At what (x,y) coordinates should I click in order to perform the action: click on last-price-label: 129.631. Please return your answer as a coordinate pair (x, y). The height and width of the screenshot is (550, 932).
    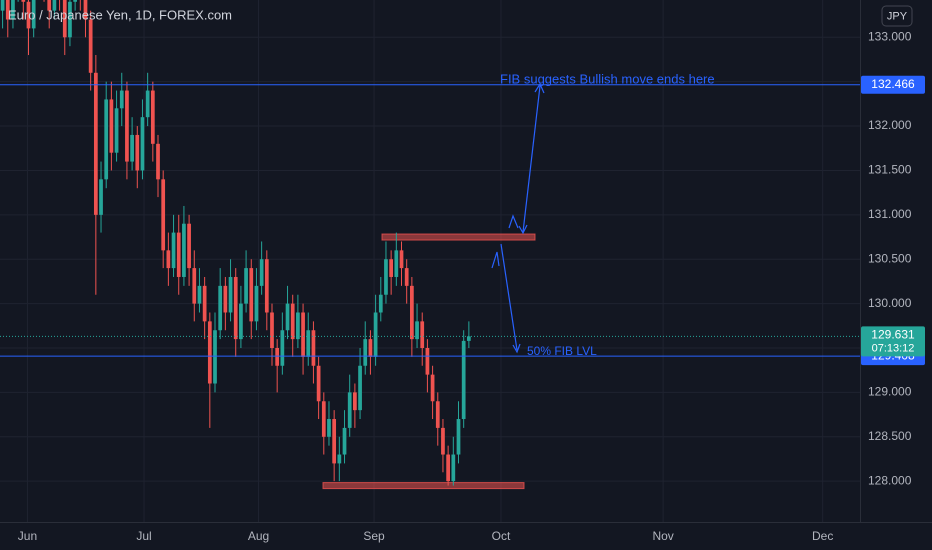
    Looking at the image, I should click on (893, 335).